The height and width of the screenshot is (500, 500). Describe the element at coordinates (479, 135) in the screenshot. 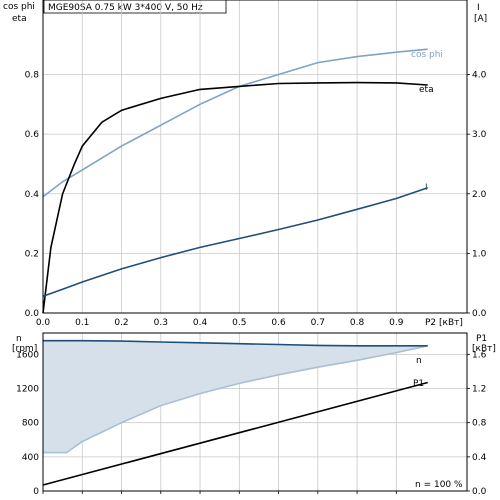

I see `y-right-tick-label: 3.0` at that location.